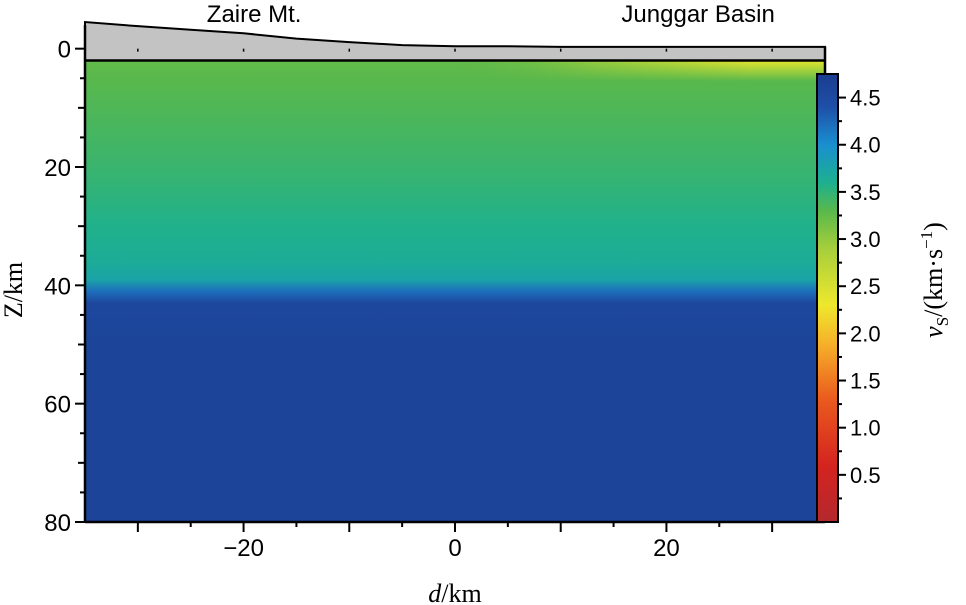 This screenshot has width=966, height=605. Describe the element at coordinates (827, 298) in the screenshot. I see `colorbar-scale` at that location.